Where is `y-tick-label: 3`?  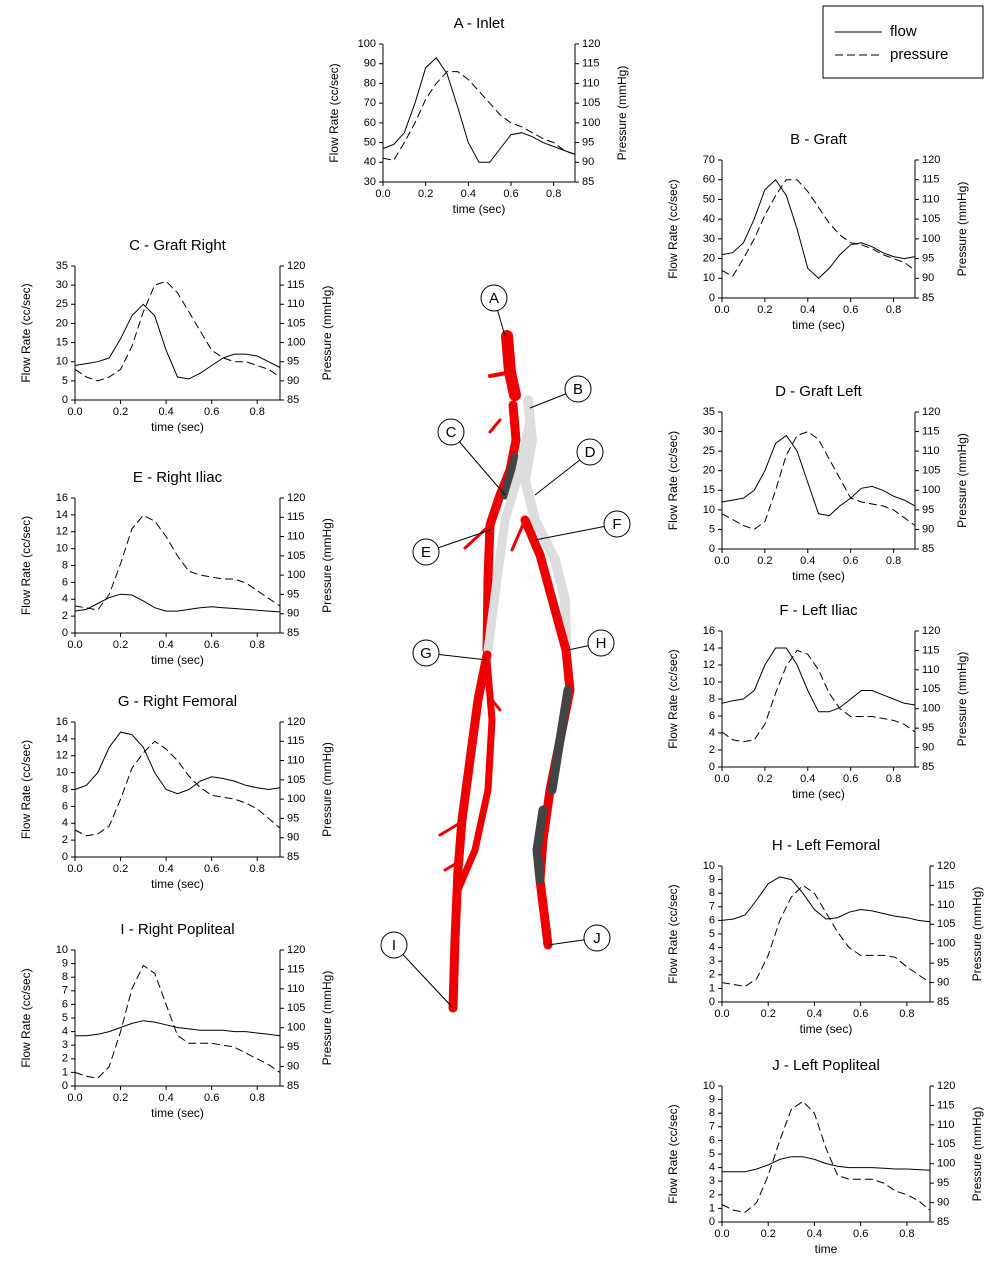
y-tick-label: 3 is located at coordinates (712, 1181).